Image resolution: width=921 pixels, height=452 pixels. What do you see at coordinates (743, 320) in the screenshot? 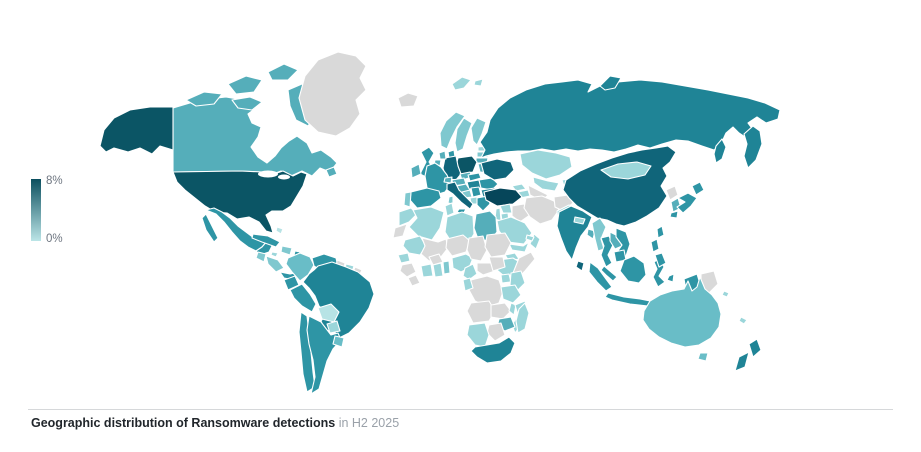
I see `country-new-caledonia: New Caledonia` at bounding box center [743, 320].